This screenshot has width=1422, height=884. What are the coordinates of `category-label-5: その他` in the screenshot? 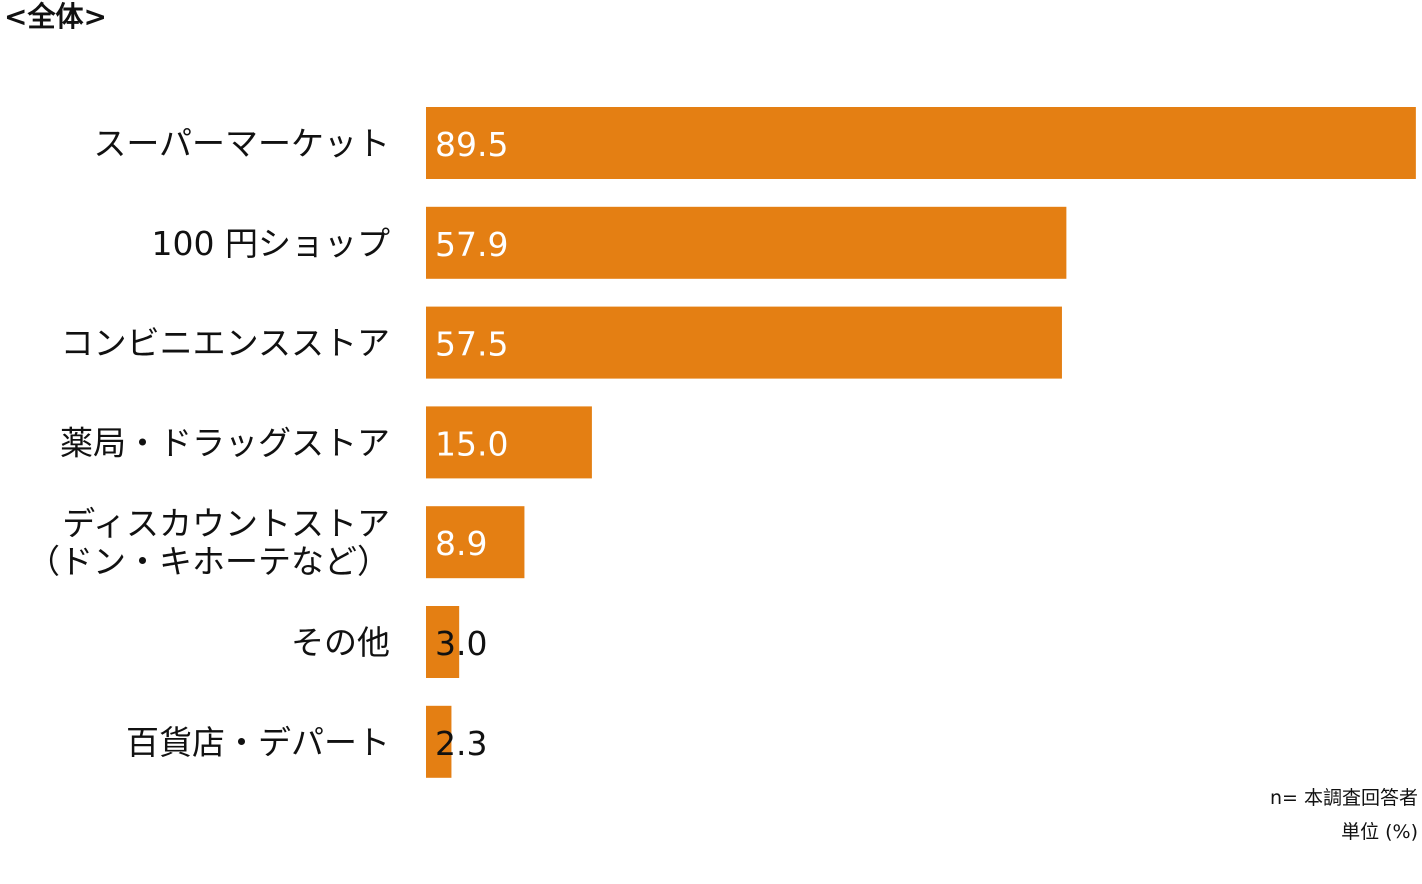 It's located at (340, 642).